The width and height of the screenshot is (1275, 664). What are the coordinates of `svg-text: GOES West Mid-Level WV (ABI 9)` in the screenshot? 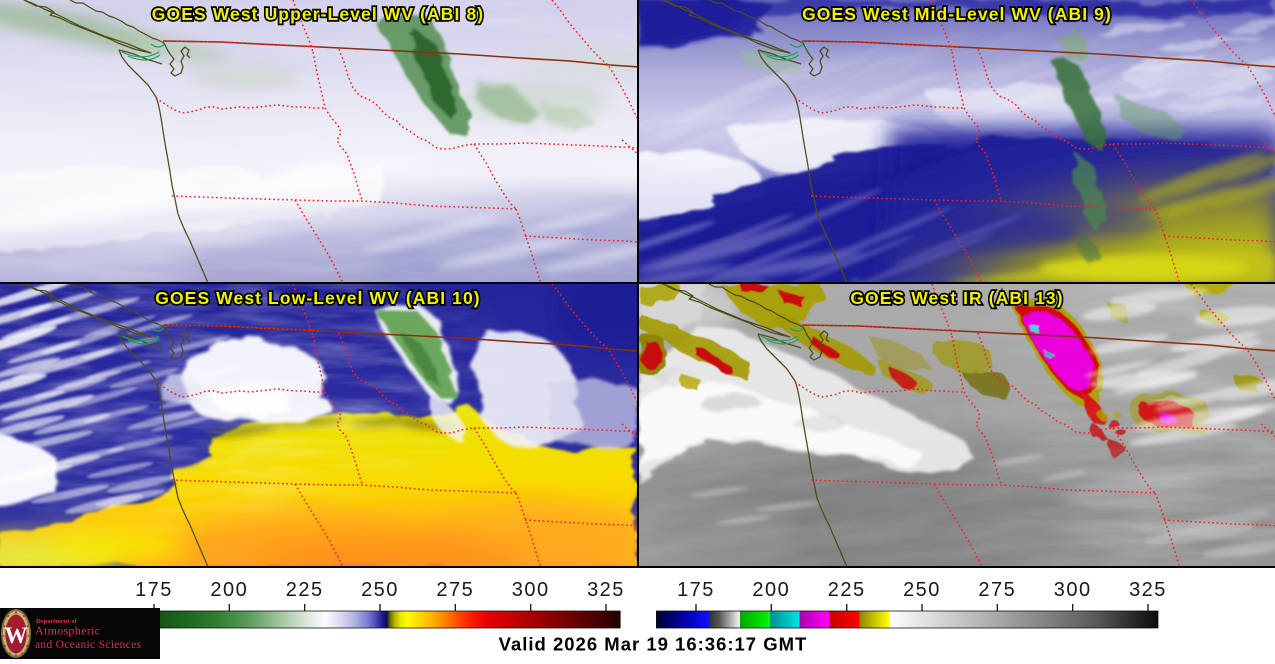 It's located at (957, 14).